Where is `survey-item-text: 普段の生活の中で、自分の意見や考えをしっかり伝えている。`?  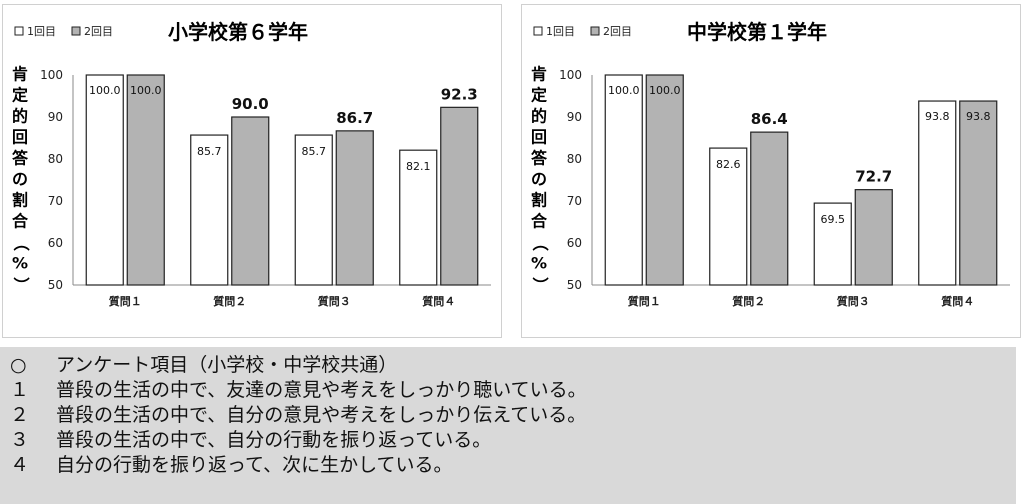
survey-item-text: 普段の生活の中で、自分の意見や考えをしっかり伝えている。 is located at coordinates (321, 415).